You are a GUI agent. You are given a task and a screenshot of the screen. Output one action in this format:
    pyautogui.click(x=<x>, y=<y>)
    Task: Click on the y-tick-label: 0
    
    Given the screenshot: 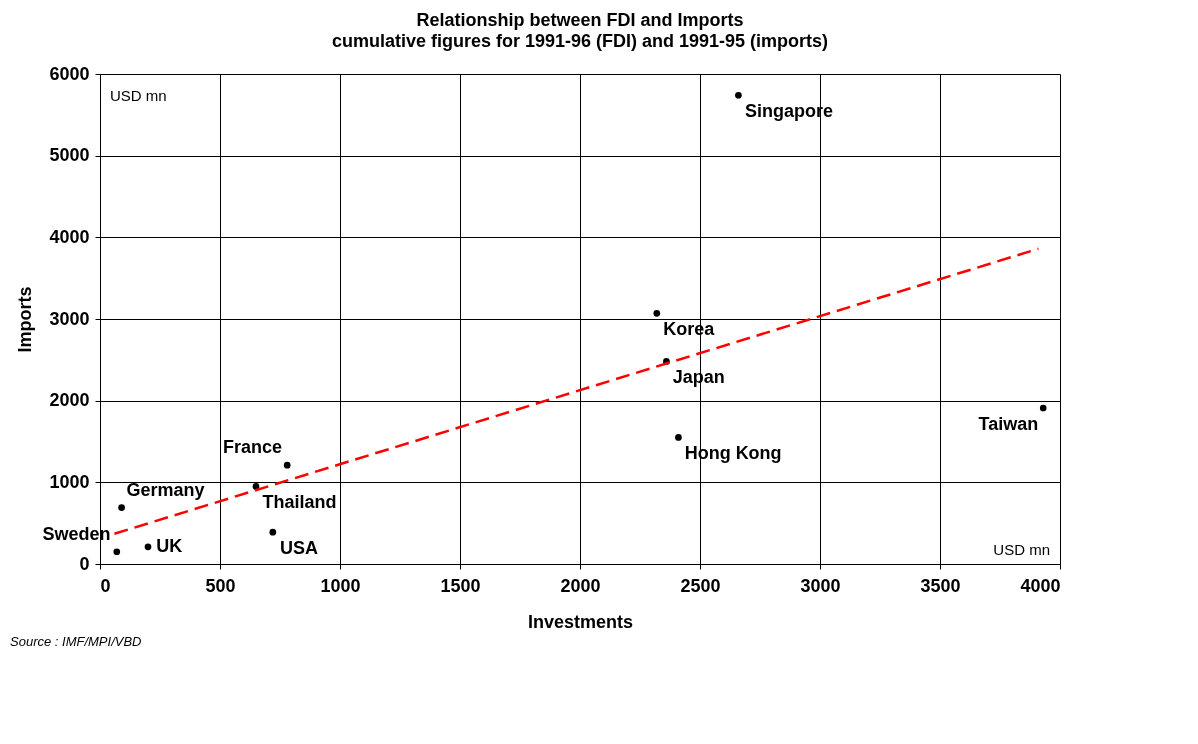 What is the action you would take?
    pyautogui.click(x=84, y=563)
    